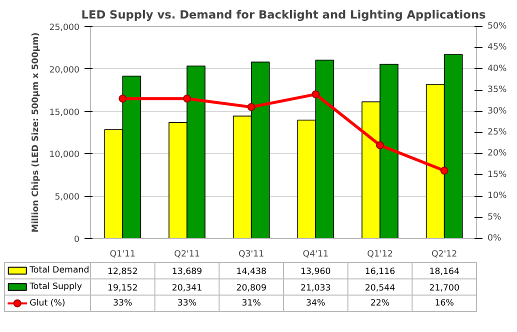 The width and height of the screenshot is (517, 332). What do you see at coordinates (380, 289) in the screenshot?
I see `data-label: 20,544` at bounding box center [380, 289].